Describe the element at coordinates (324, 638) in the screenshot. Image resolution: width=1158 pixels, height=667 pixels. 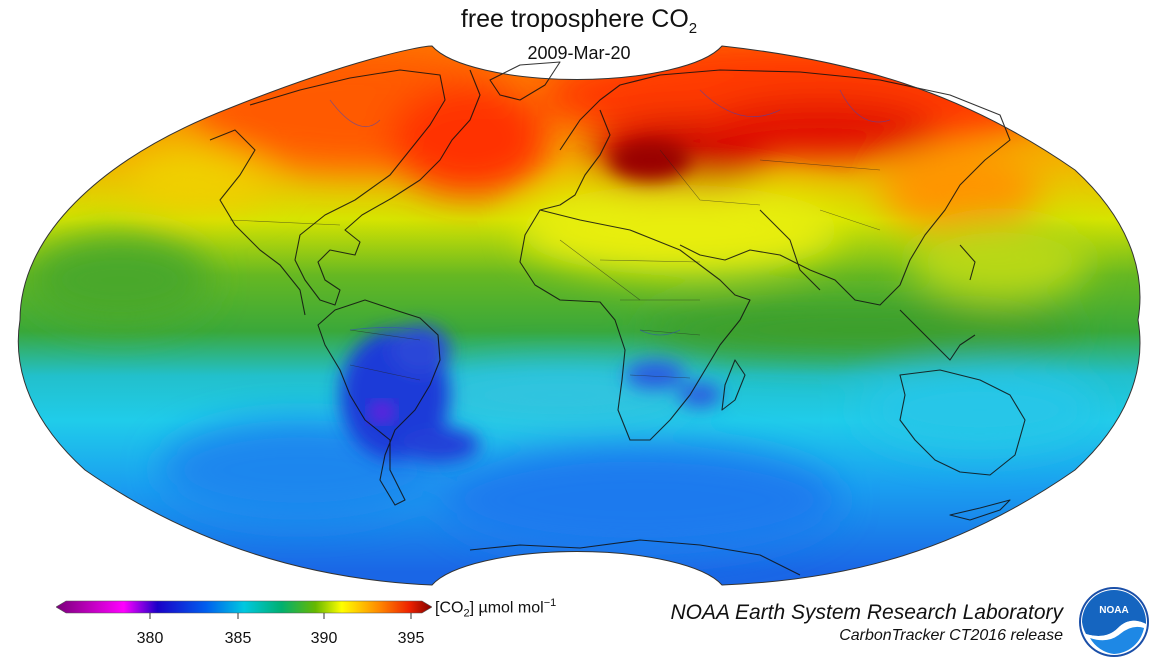
I see `colorbar-tick-label: 390` at that location.